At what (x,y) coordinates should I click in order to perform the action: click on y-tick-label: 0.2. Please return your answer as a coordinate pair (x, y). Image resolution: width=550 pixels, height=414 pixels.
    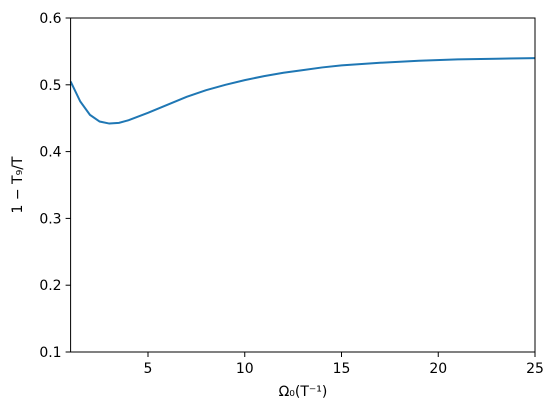
    Looking at the image, I should click on (50, 286).